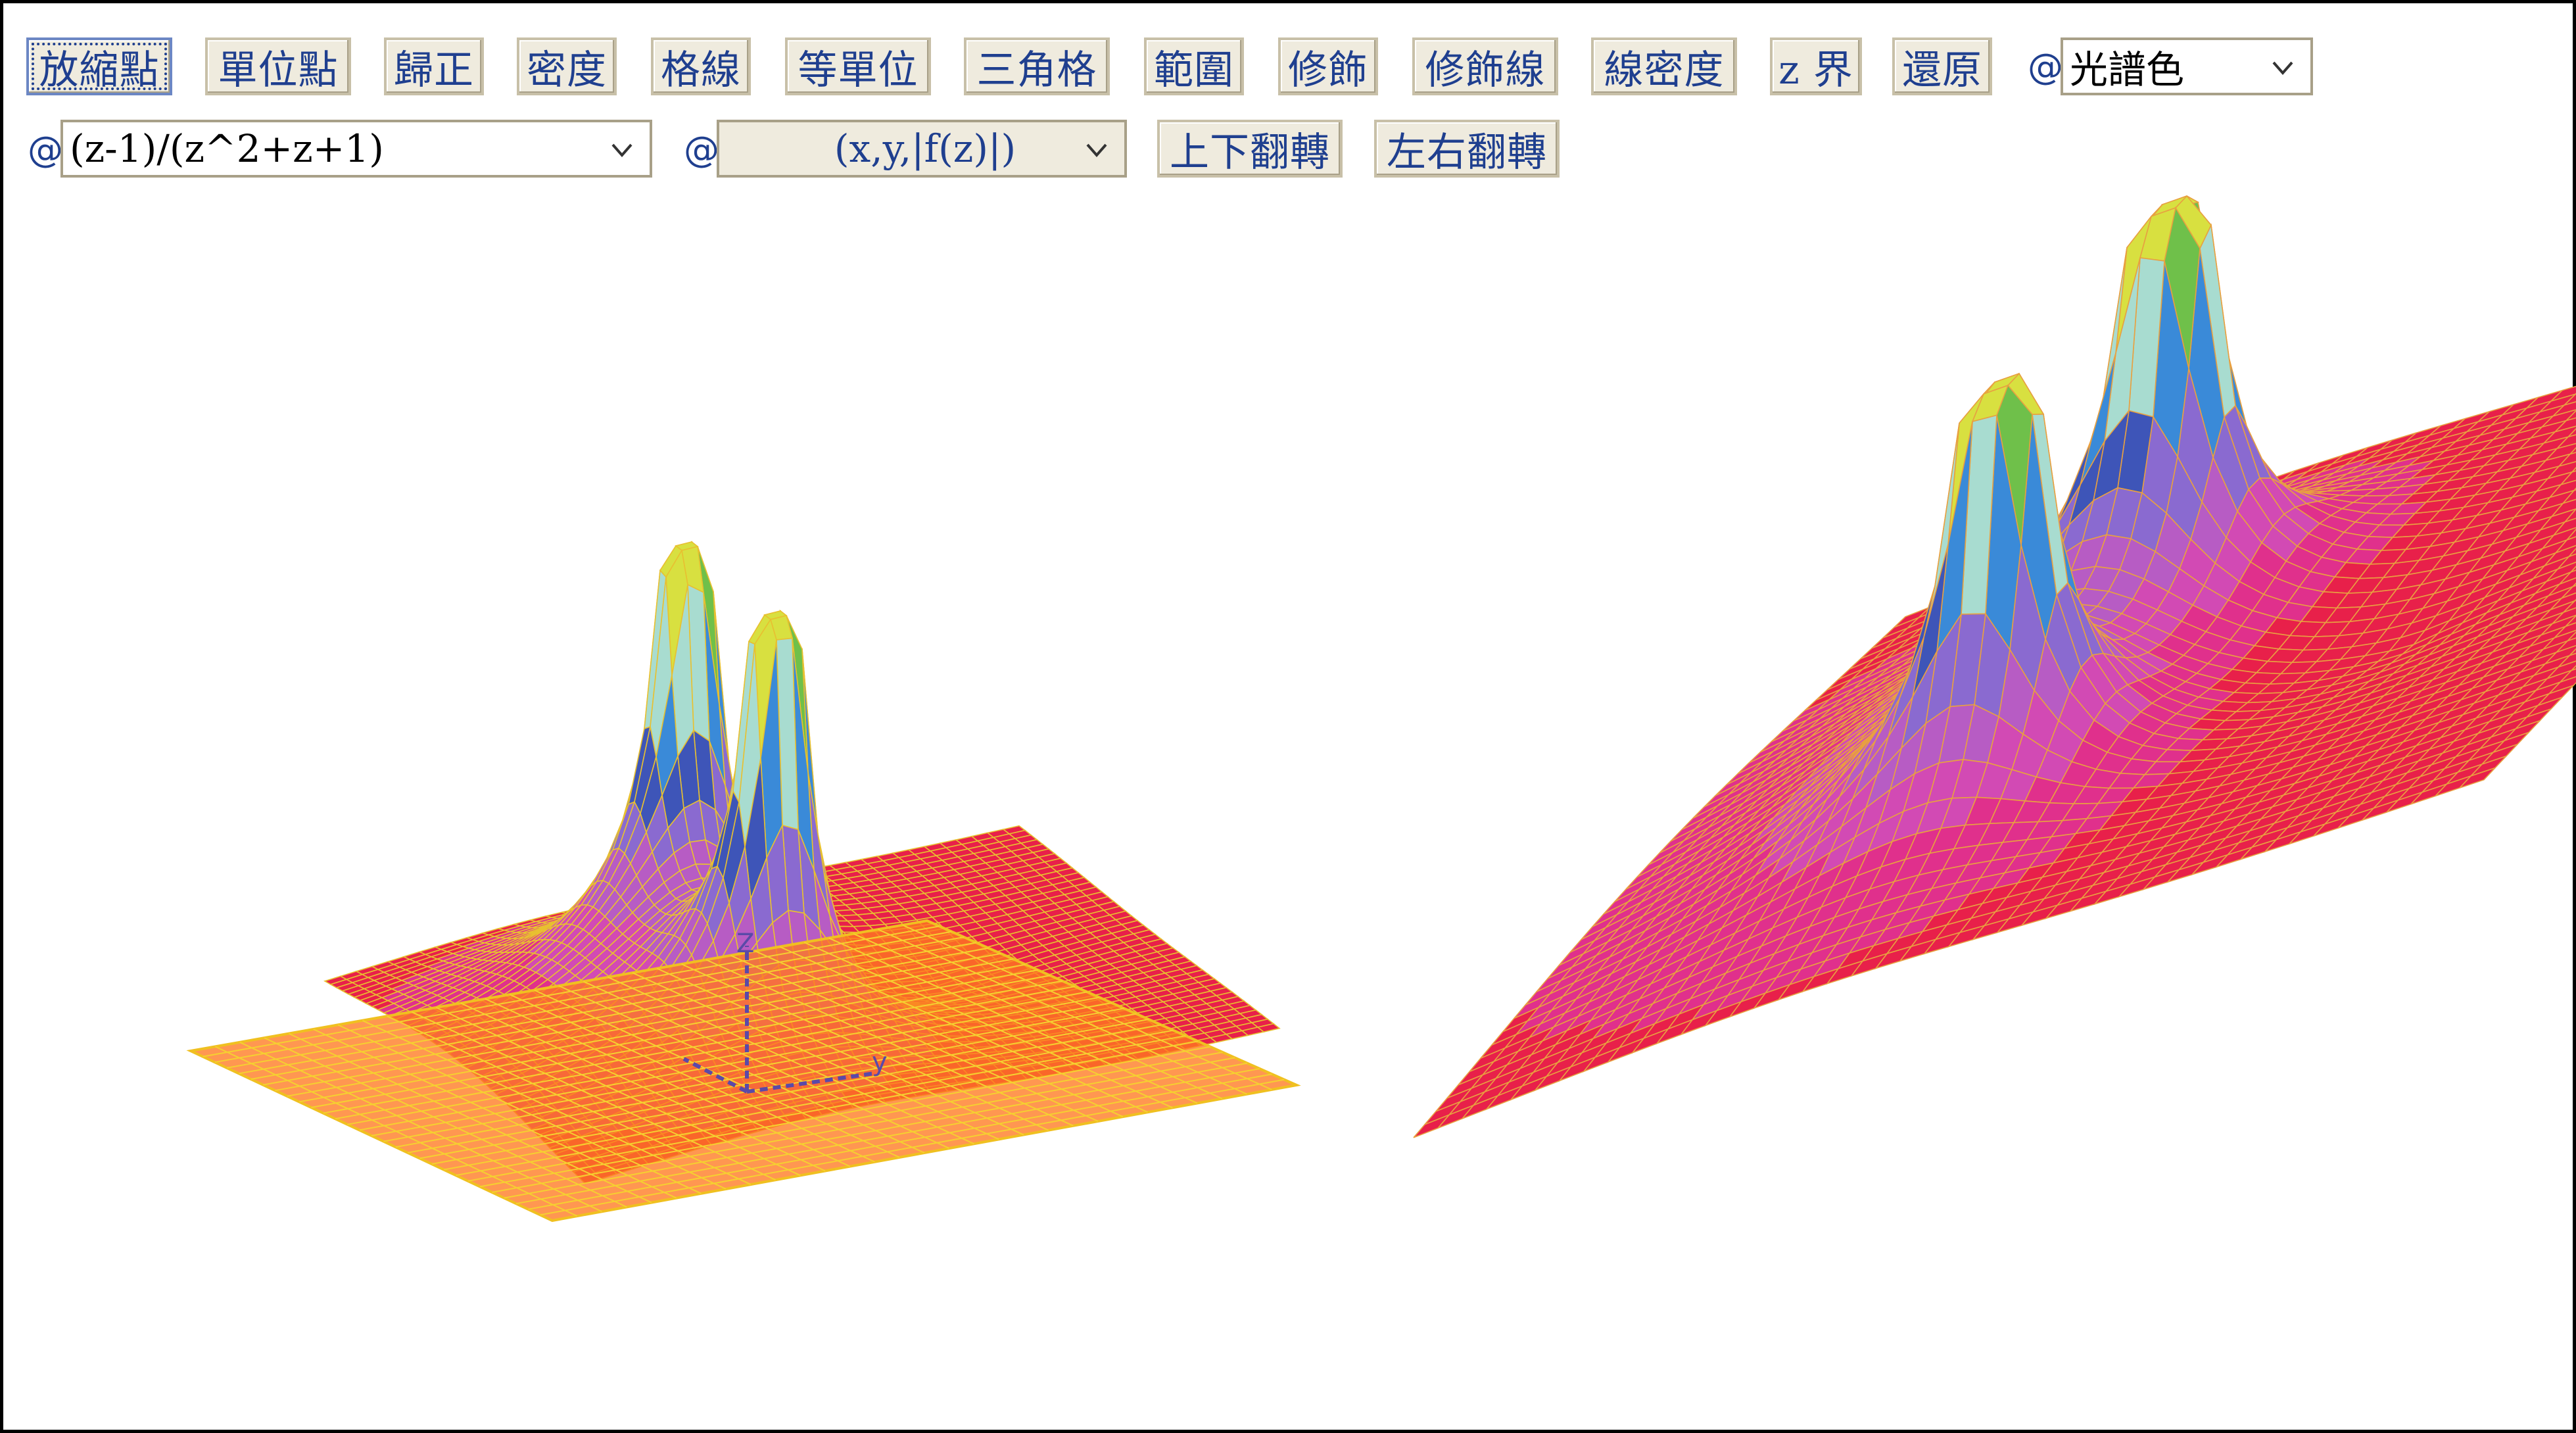 The image size is (2576, 1433). What do you see at coordinates (2046, 66) in the screenshot?
I see `color-at-label: @` at bounding box center [2046, 66].